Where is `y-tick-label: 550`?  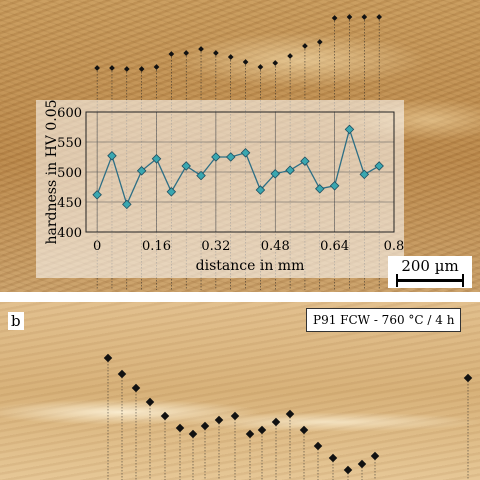
y-tick-label: 550 is located at coordinates (69, 143).